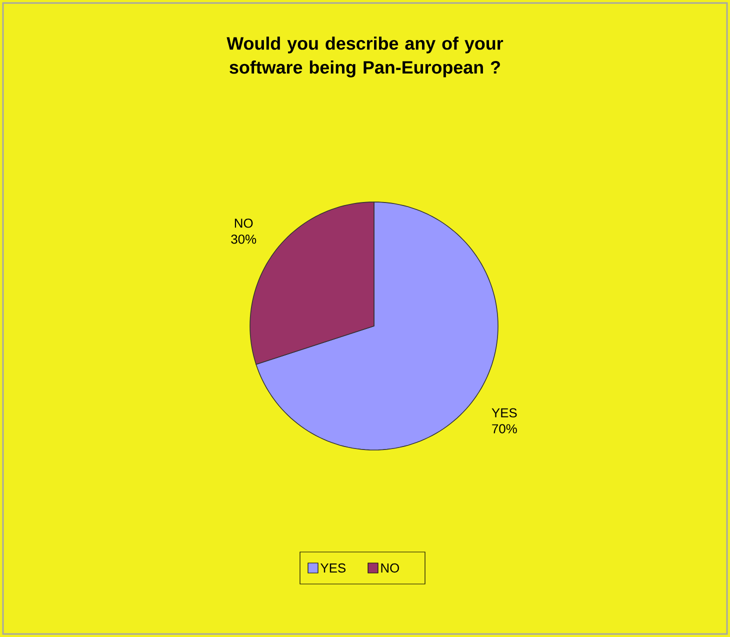 This screenshot has width=730, height=637. I want to click on slice-label: NO, so click(243, 223).